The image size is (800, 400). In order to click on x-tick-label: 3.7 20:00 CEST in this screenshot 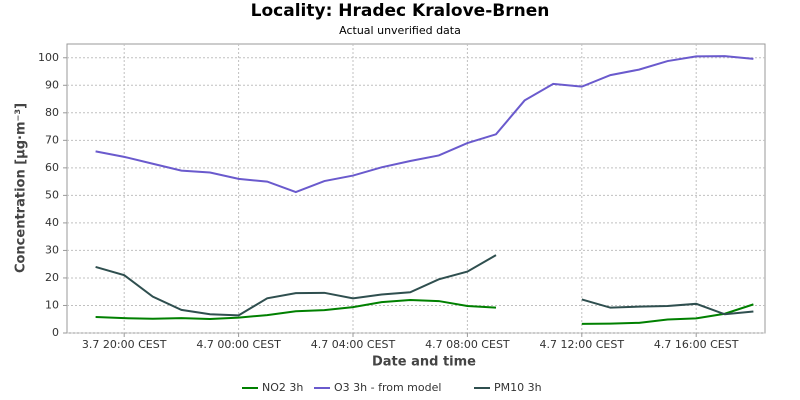, I will do `click(124, 344)`.